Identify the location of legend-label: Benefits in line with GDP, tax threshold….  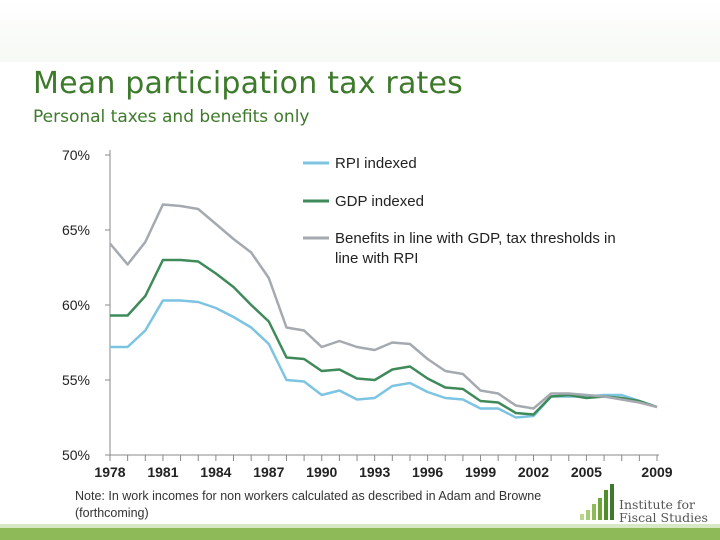
(475, 238).